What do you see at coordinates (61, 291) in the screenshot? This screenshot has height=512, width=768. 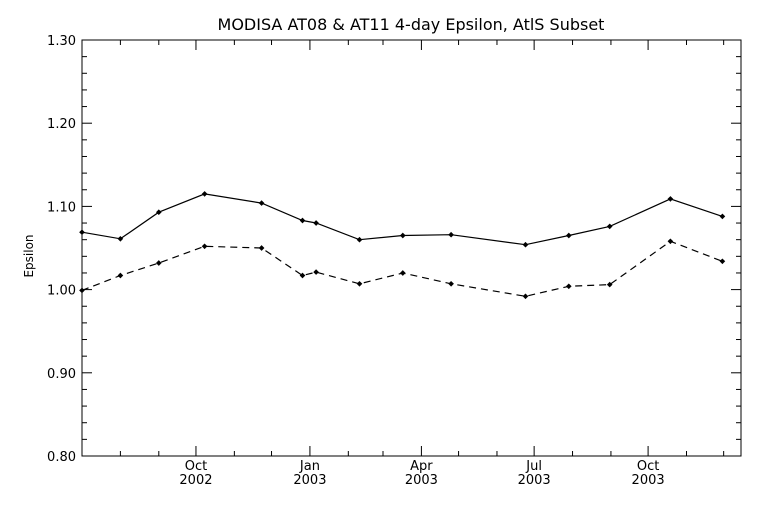 I see `y-tick-label: 1.00` at bounding box center [61, 291].